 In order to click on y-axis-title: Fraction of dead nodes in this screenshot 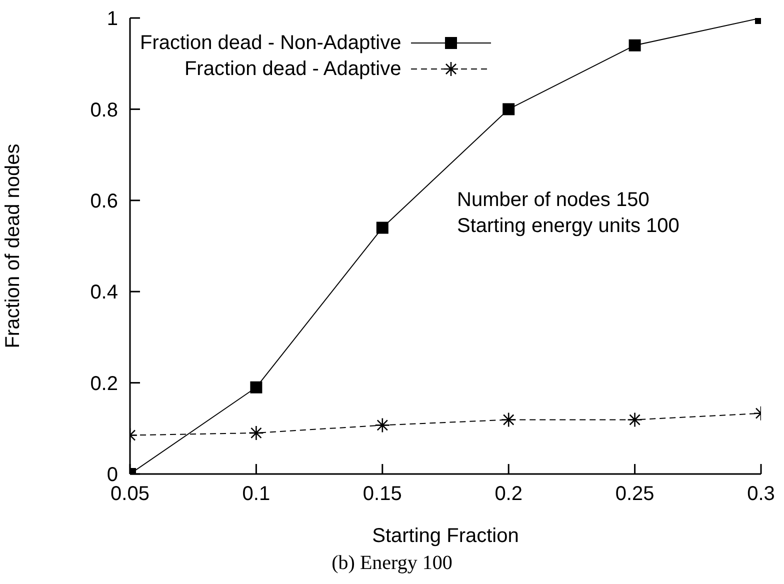, I will do `click(13, 246)`.